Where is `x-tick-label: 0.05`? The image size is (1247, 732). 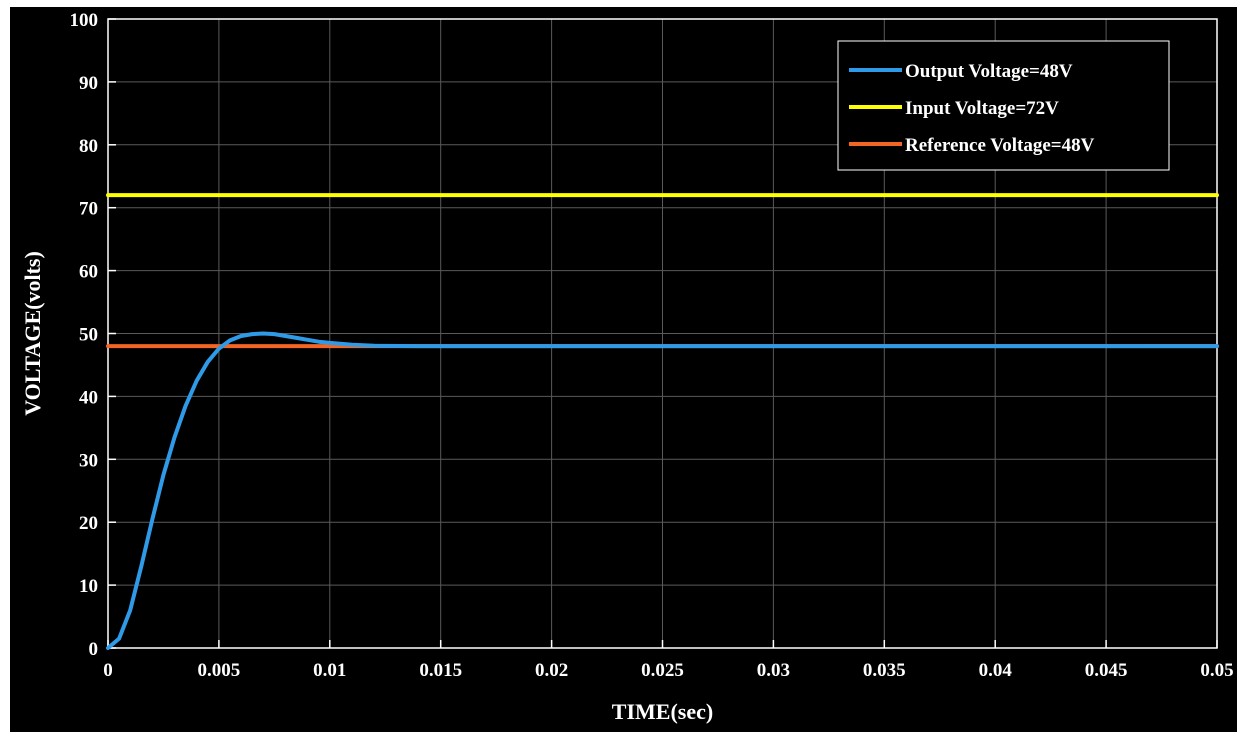
x-tick-label: 0.05 is located at coordinates (1216, 670).